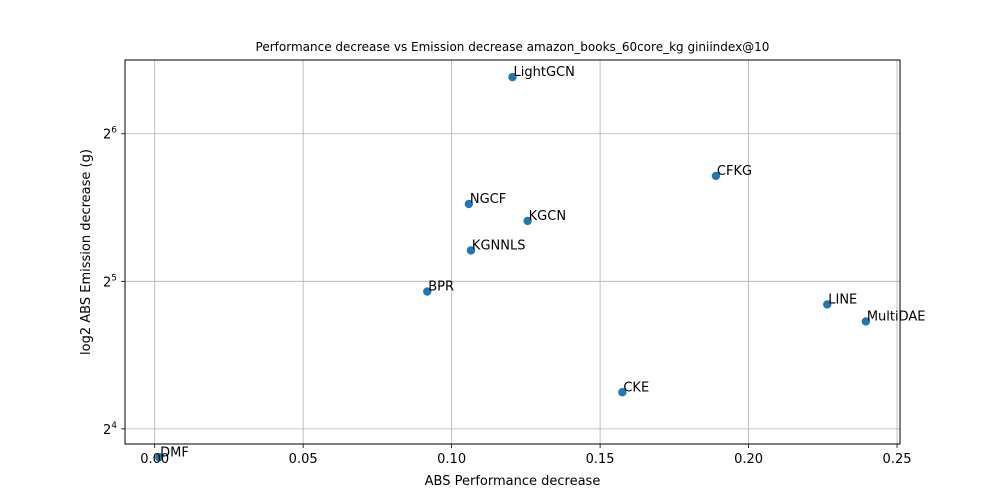 The width and height of the screenshot is (1000, 504). What do you see at coordinates (513, 481) in the screenshot?
I see `x-axis-label: ABS Performance decrease` at bounding box center [513, 481].